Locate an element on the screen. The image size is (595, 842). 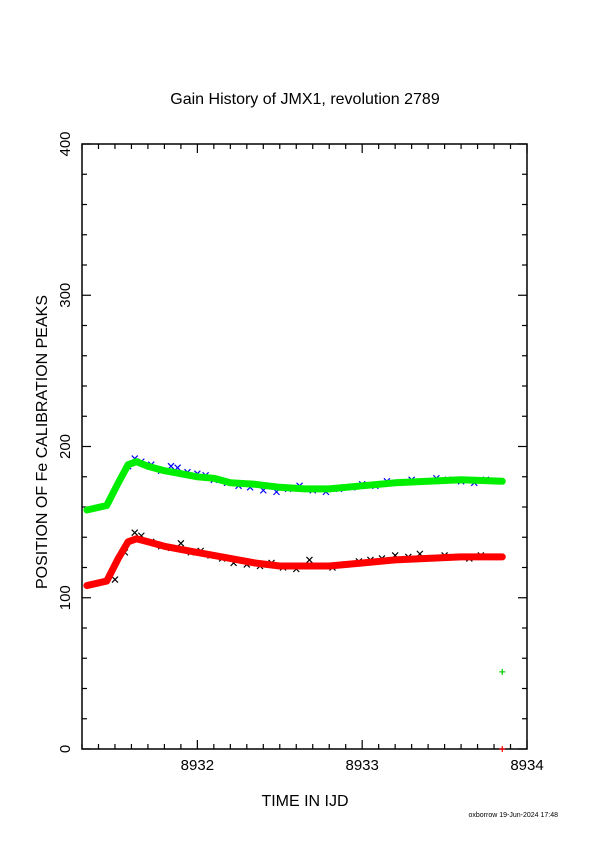
x-tick-label: 8932 is located at coordinates (197, 765).